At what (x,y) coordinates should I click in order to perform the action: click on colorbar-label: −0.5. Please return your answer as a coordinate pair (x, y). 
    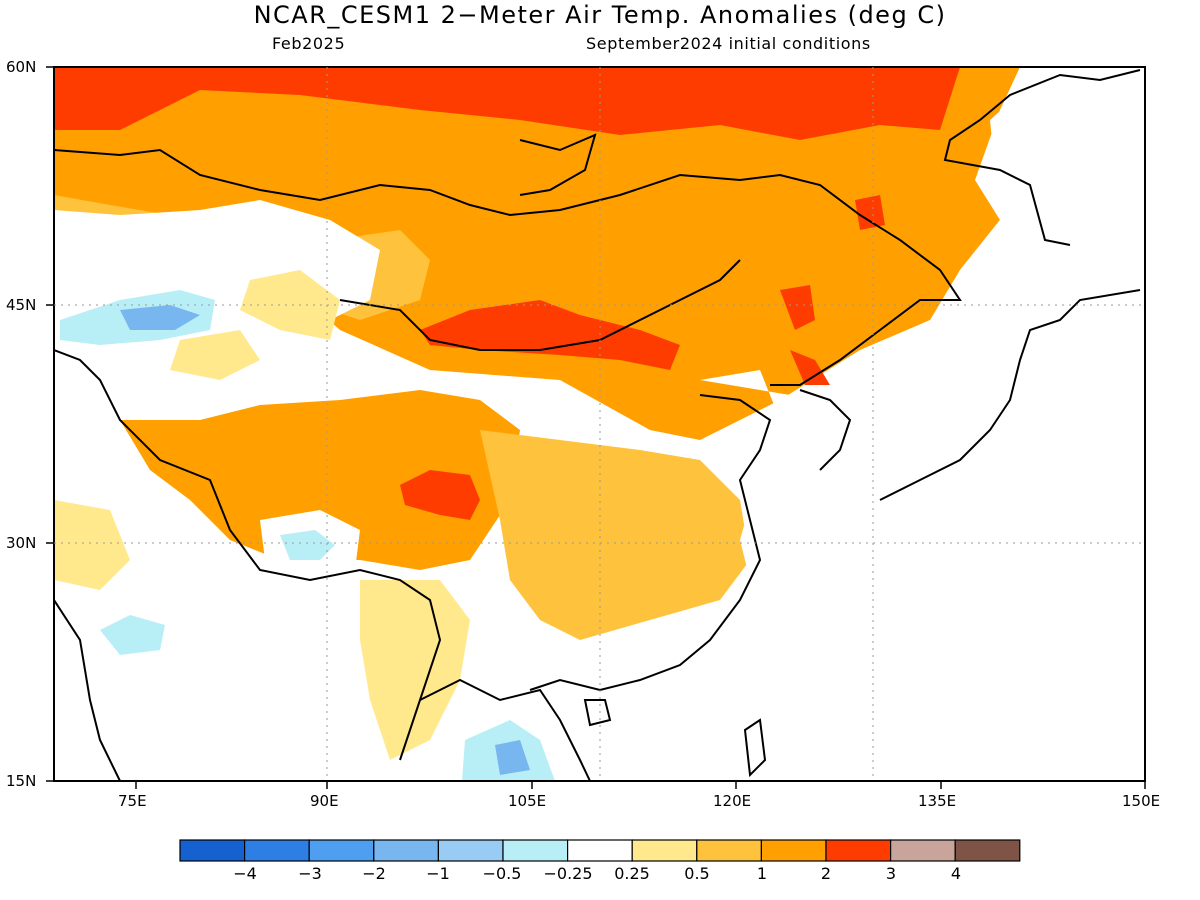
    Looking at the image, I should click on (502, 873).